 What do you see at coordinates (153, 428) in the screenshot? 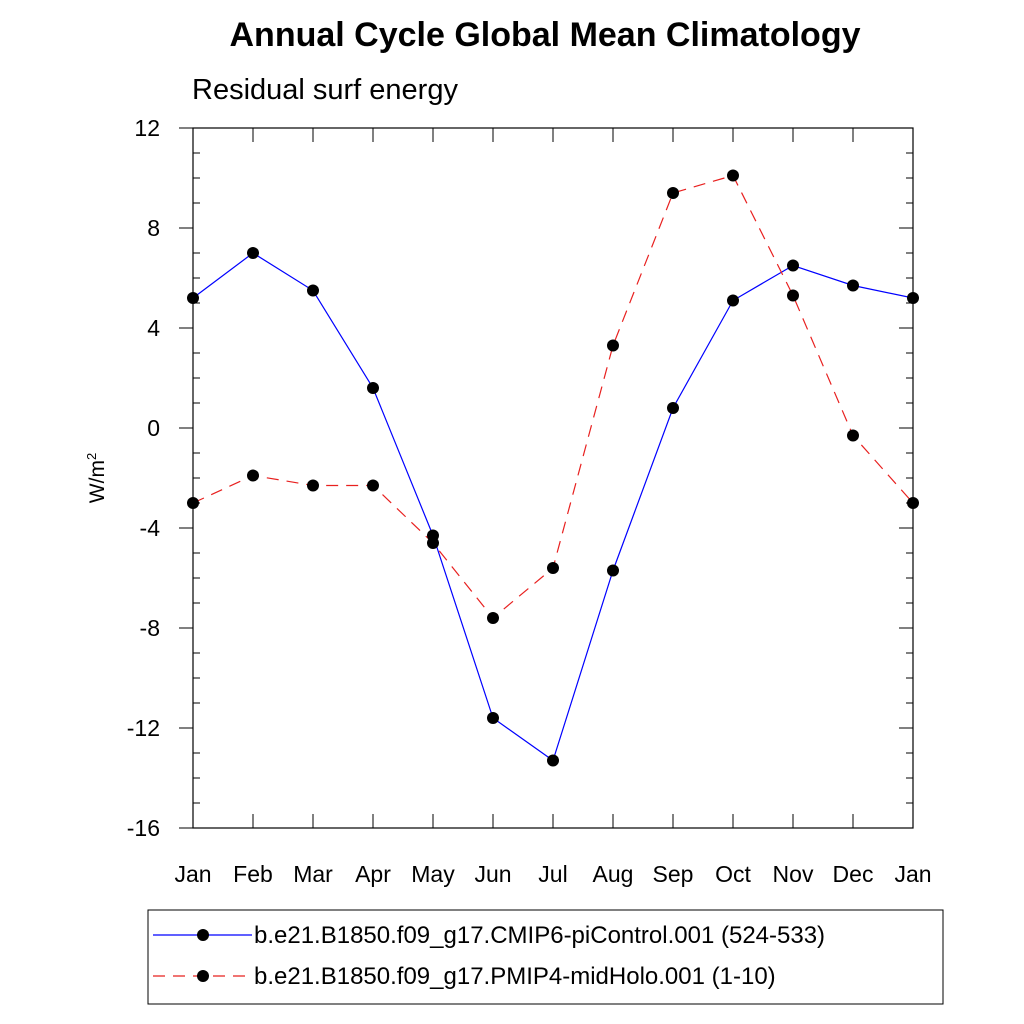
I see `y-tick-label: 0` at bounding box center [153, 428].